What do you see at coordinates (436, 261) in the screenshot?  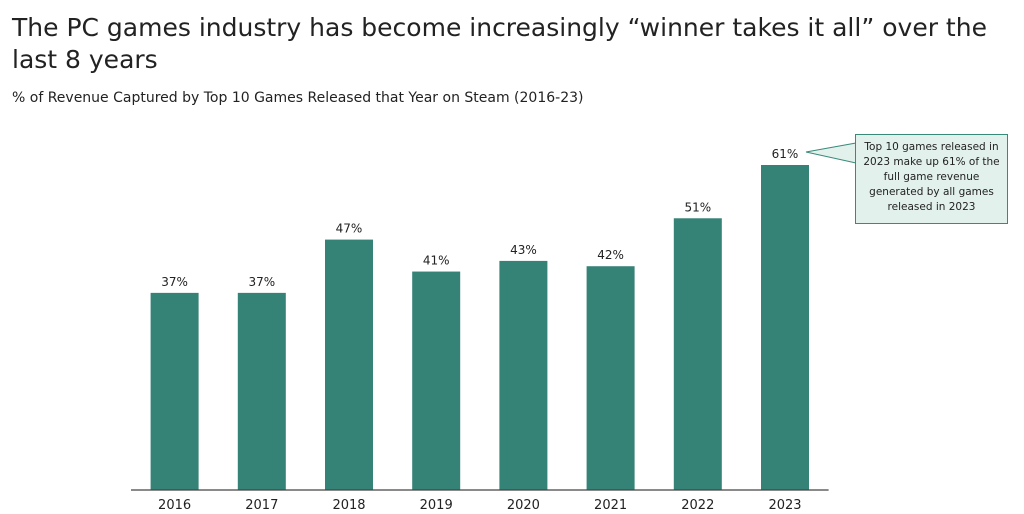 I see `data-label-2019: 41%` at bounding box center [436, 261].